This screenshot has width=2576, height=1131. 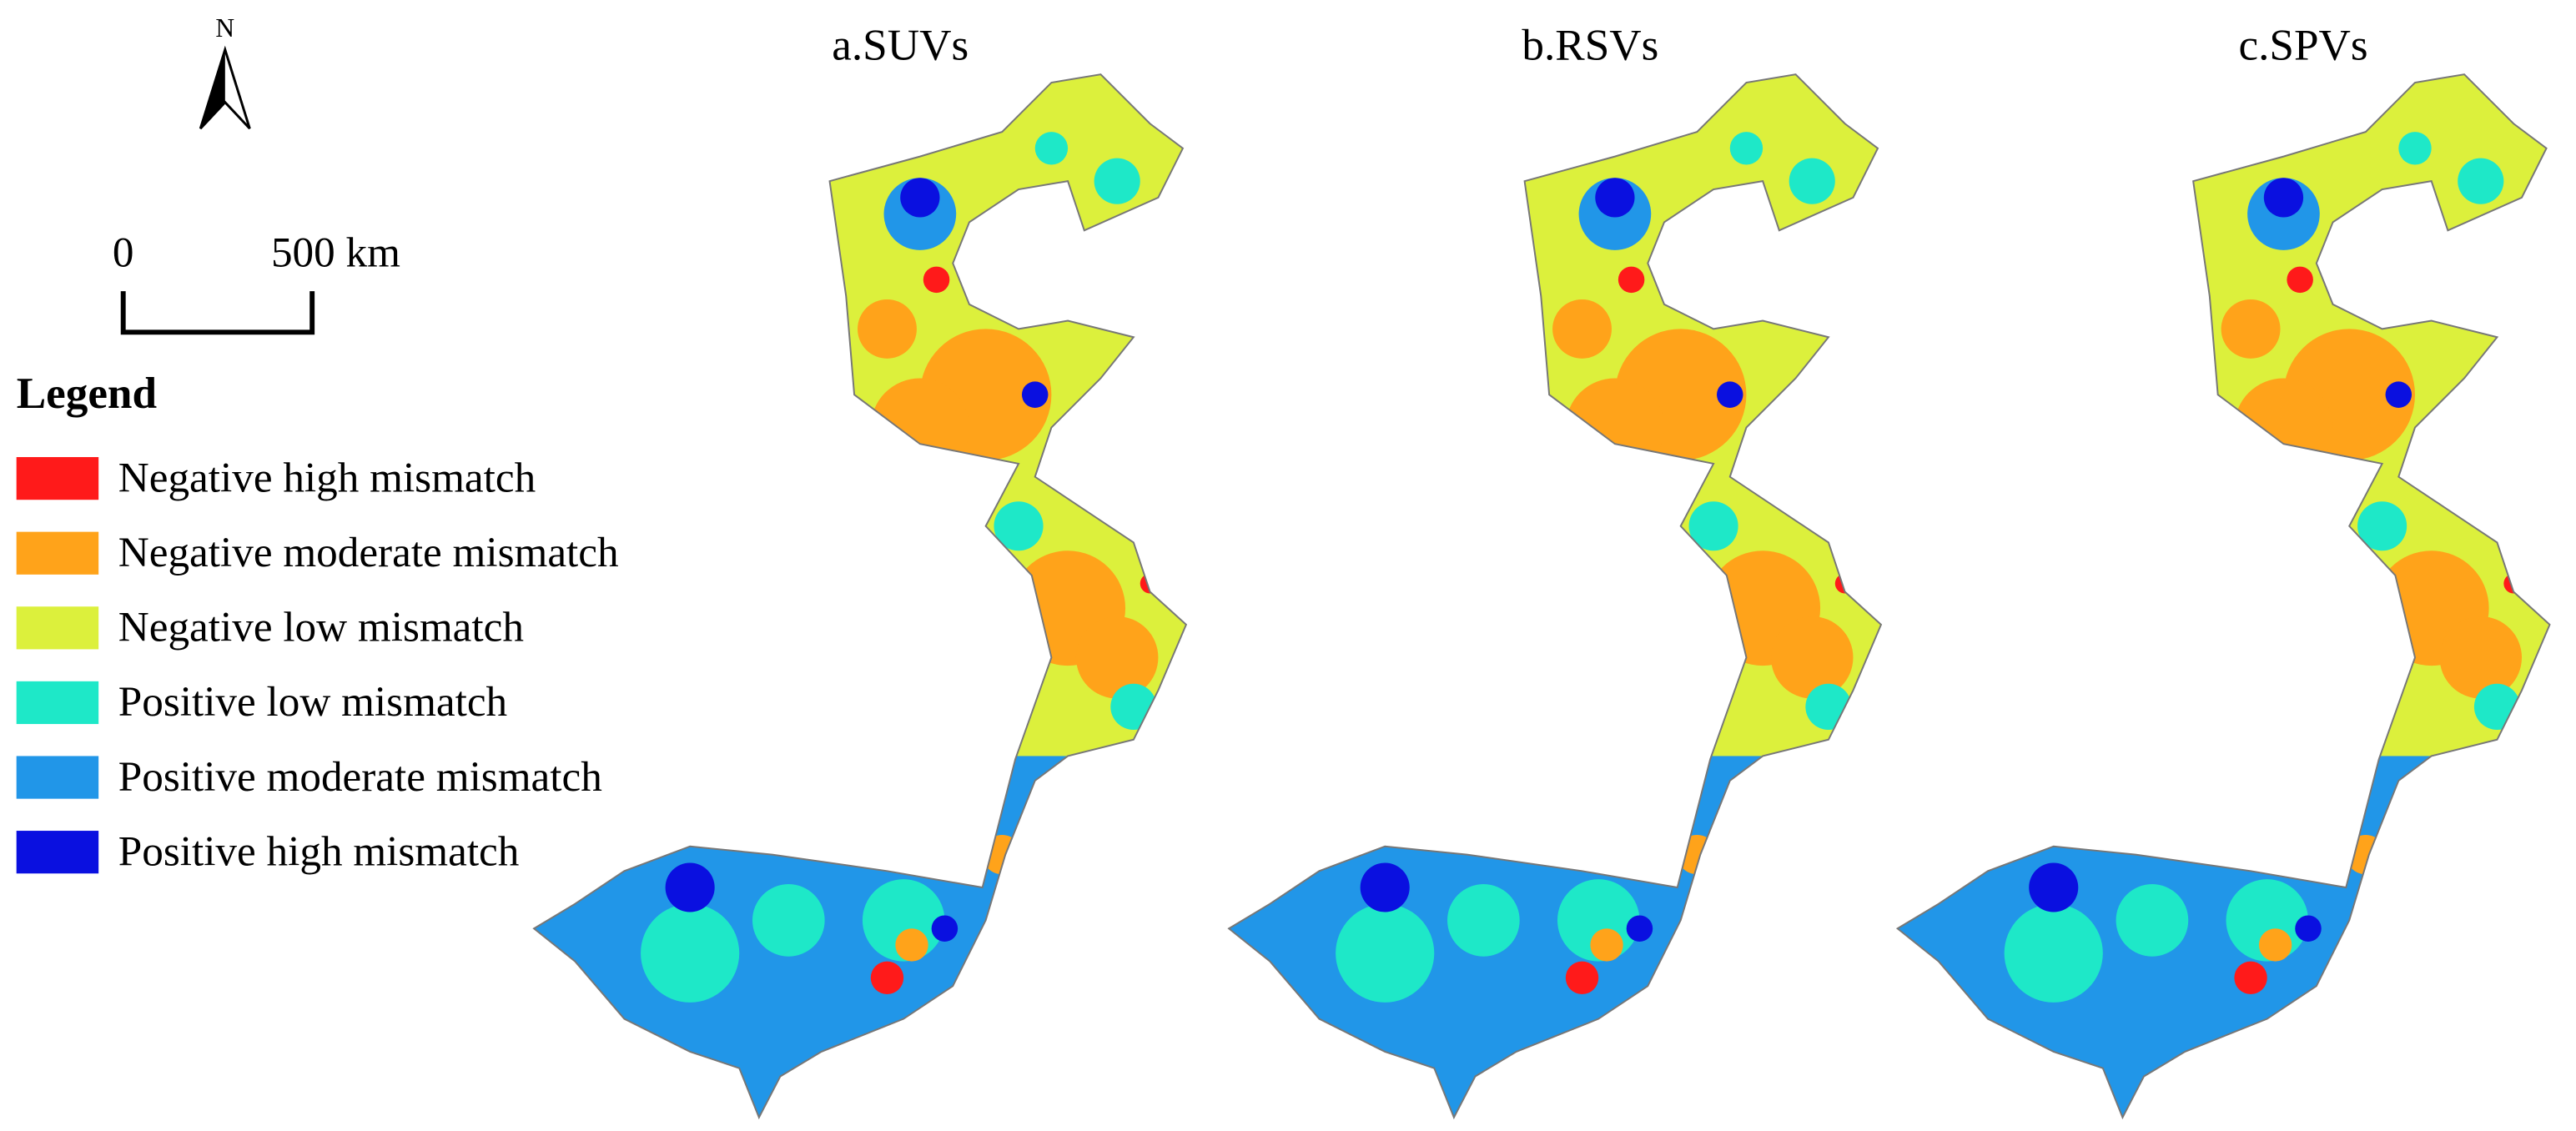 I want to click on legend-label: Negative high mismatch, so click(x=327, y=477).